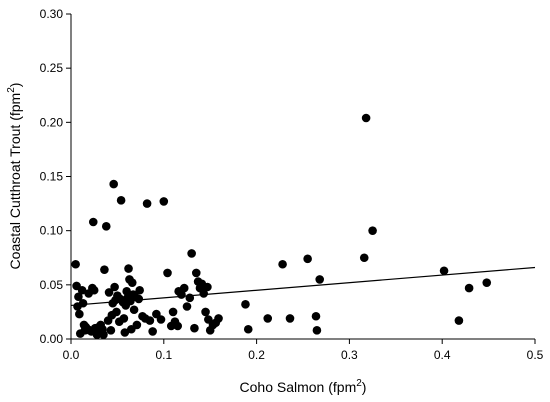  What do you see at coordinates (52, 285) in the screenshot?
I see `y-tick-label: 0.05` at bounding box center [52, 285].